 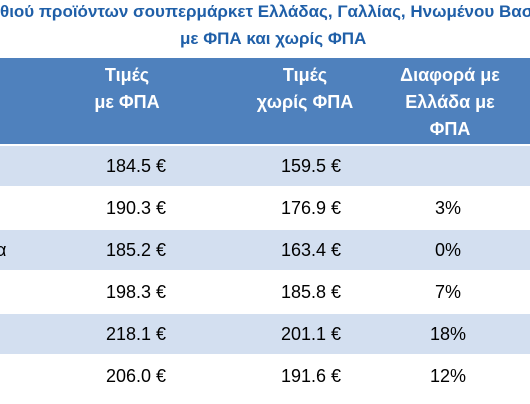 I want to click on table-row: 218.1 € 201.1 € 18%, so click(x=265, y=333).